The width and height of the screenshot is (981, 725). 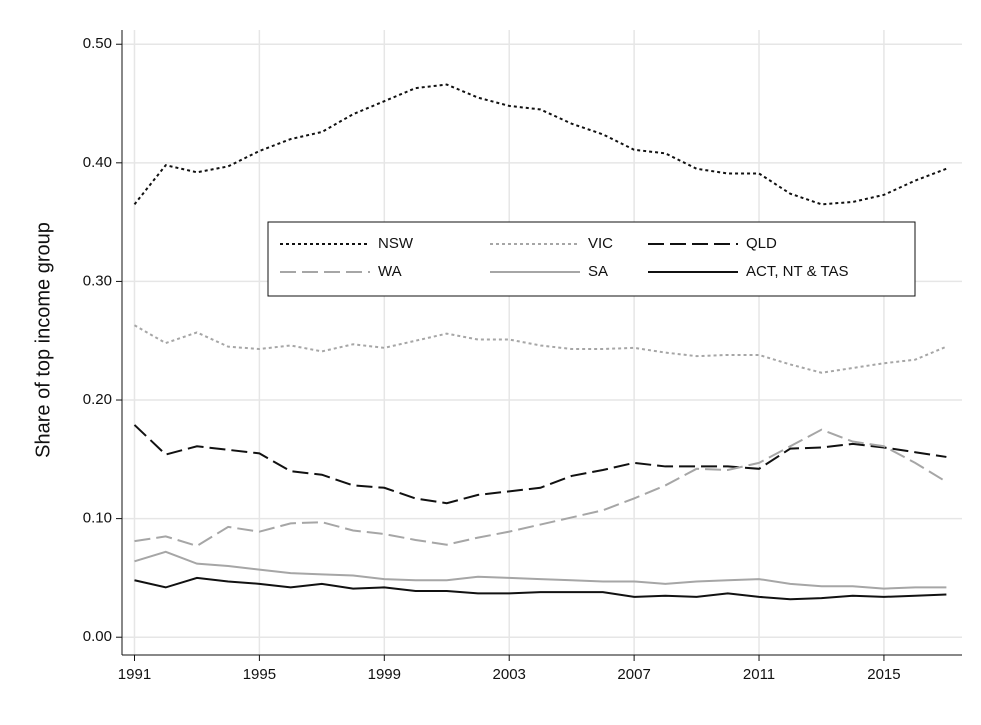 I want to click on y-tick-label: 0.40, so click(x=97, y=162).